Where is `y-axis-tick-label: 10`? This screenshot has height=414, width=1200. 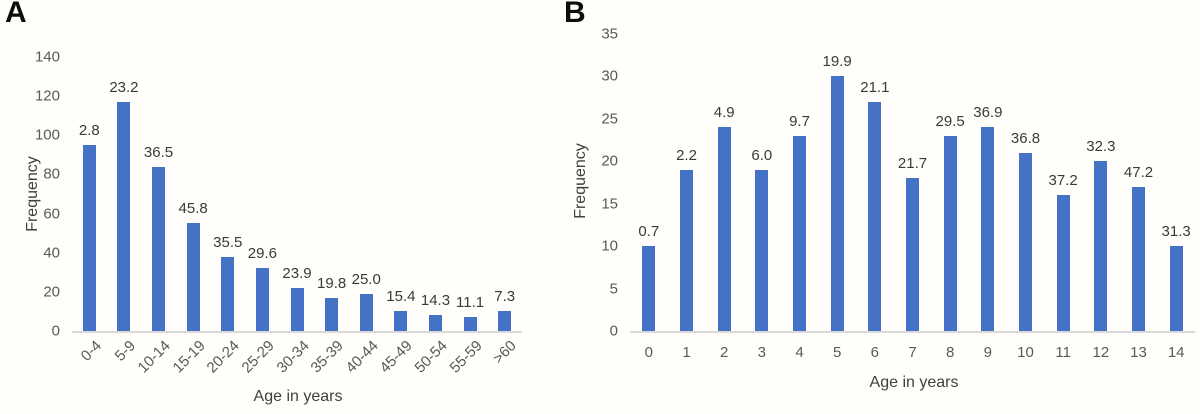 y-axis-tick-label: 10 is located at coordinates (609, 246).